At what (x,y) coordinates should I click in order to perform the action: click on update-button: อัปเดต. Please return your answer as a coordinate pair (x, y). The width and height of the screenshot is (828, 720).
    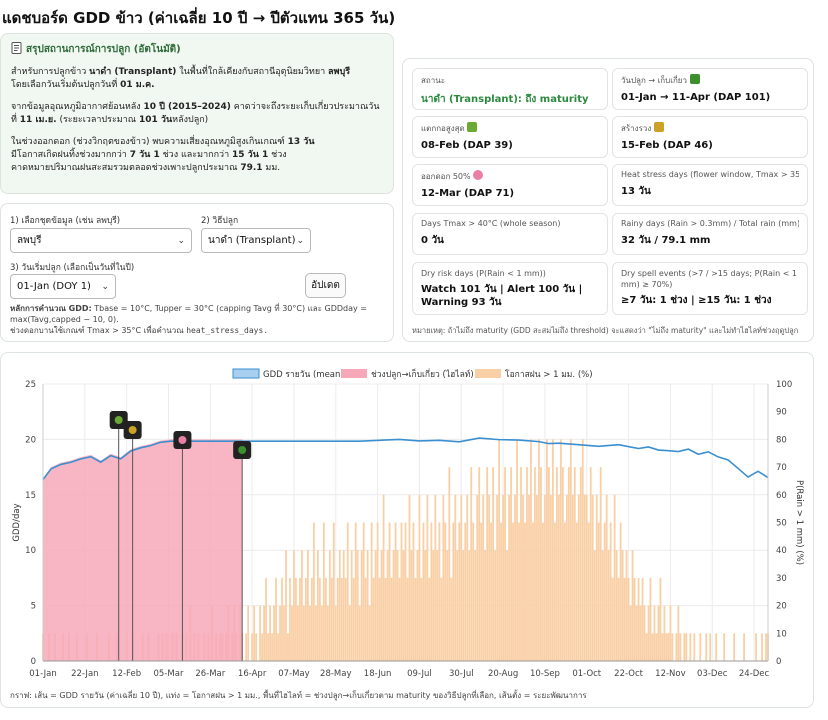
    Looking at the image, I should click on (325, 285).